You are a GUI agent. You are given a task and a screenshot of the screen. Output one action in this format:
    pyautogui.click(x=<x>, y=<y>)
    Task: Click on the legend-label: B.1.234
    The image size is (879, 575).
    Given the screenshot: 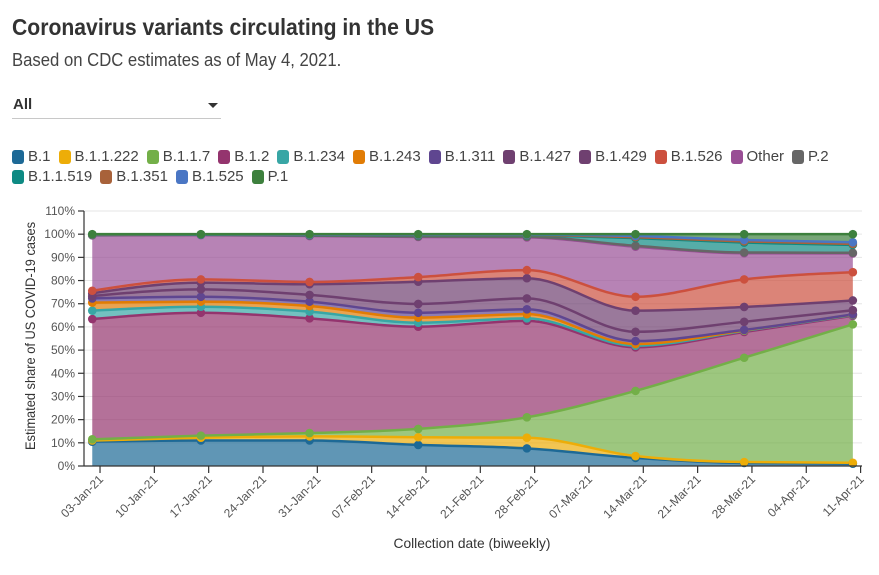 What is the action you would take?
    pyautogui.click(x=319, y=156)
    